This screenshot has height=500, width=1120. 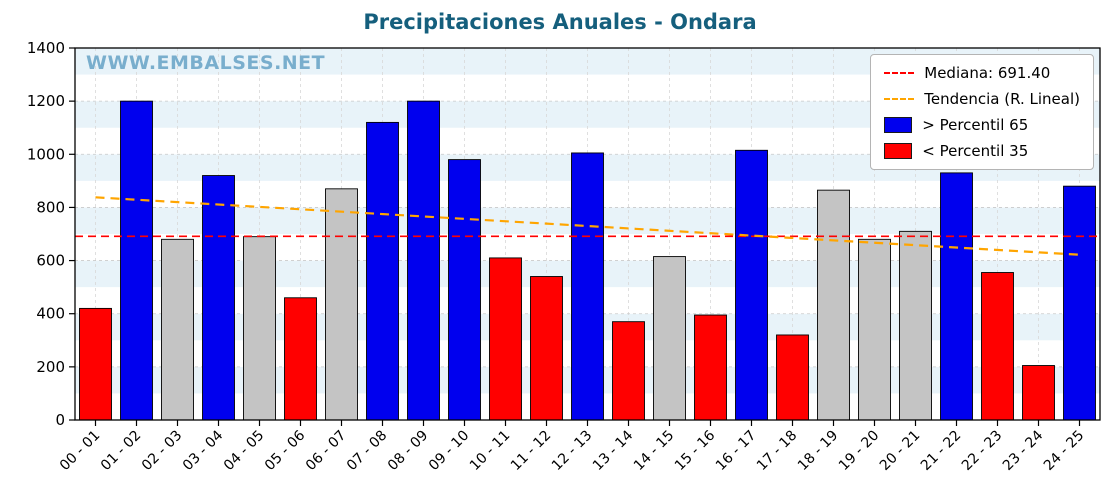 What do you see at coordinates (982, 451) in the screenshot?
I see `x-tick-label: 22 - 23` at bounding box center [982, 451].